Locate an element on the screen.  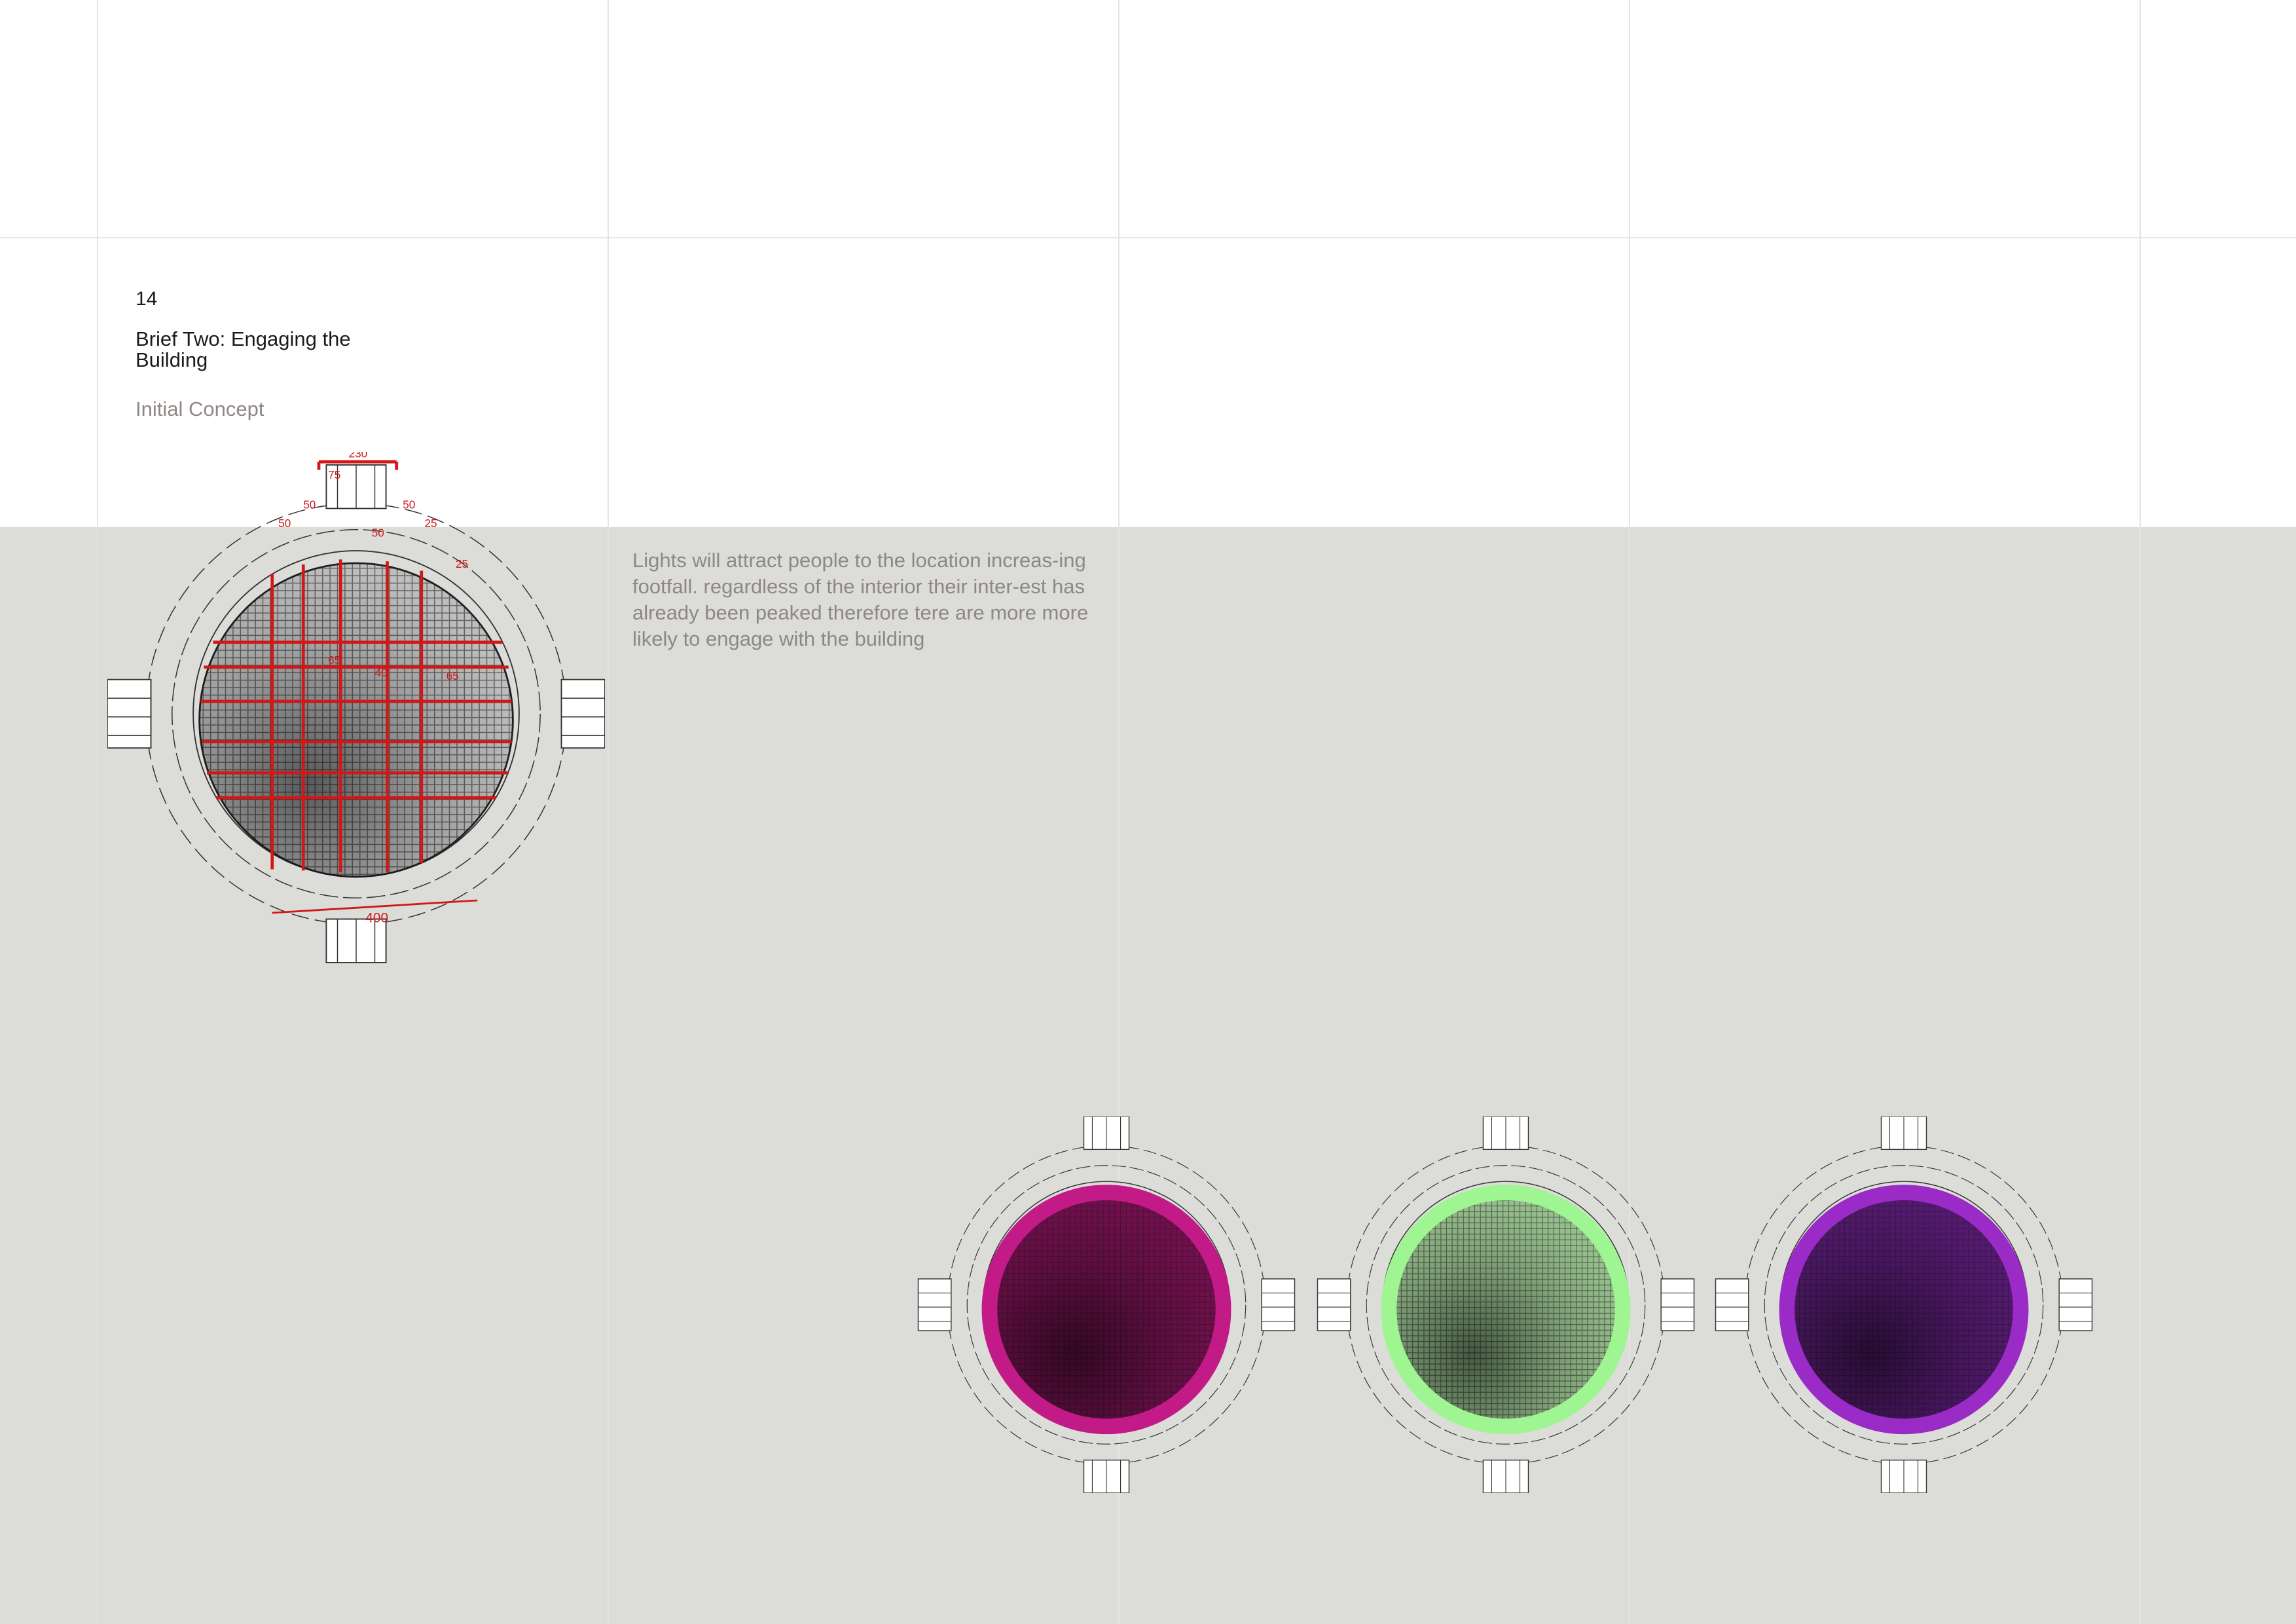
green-lighting-plan is located at coordinates (1506, 1304).